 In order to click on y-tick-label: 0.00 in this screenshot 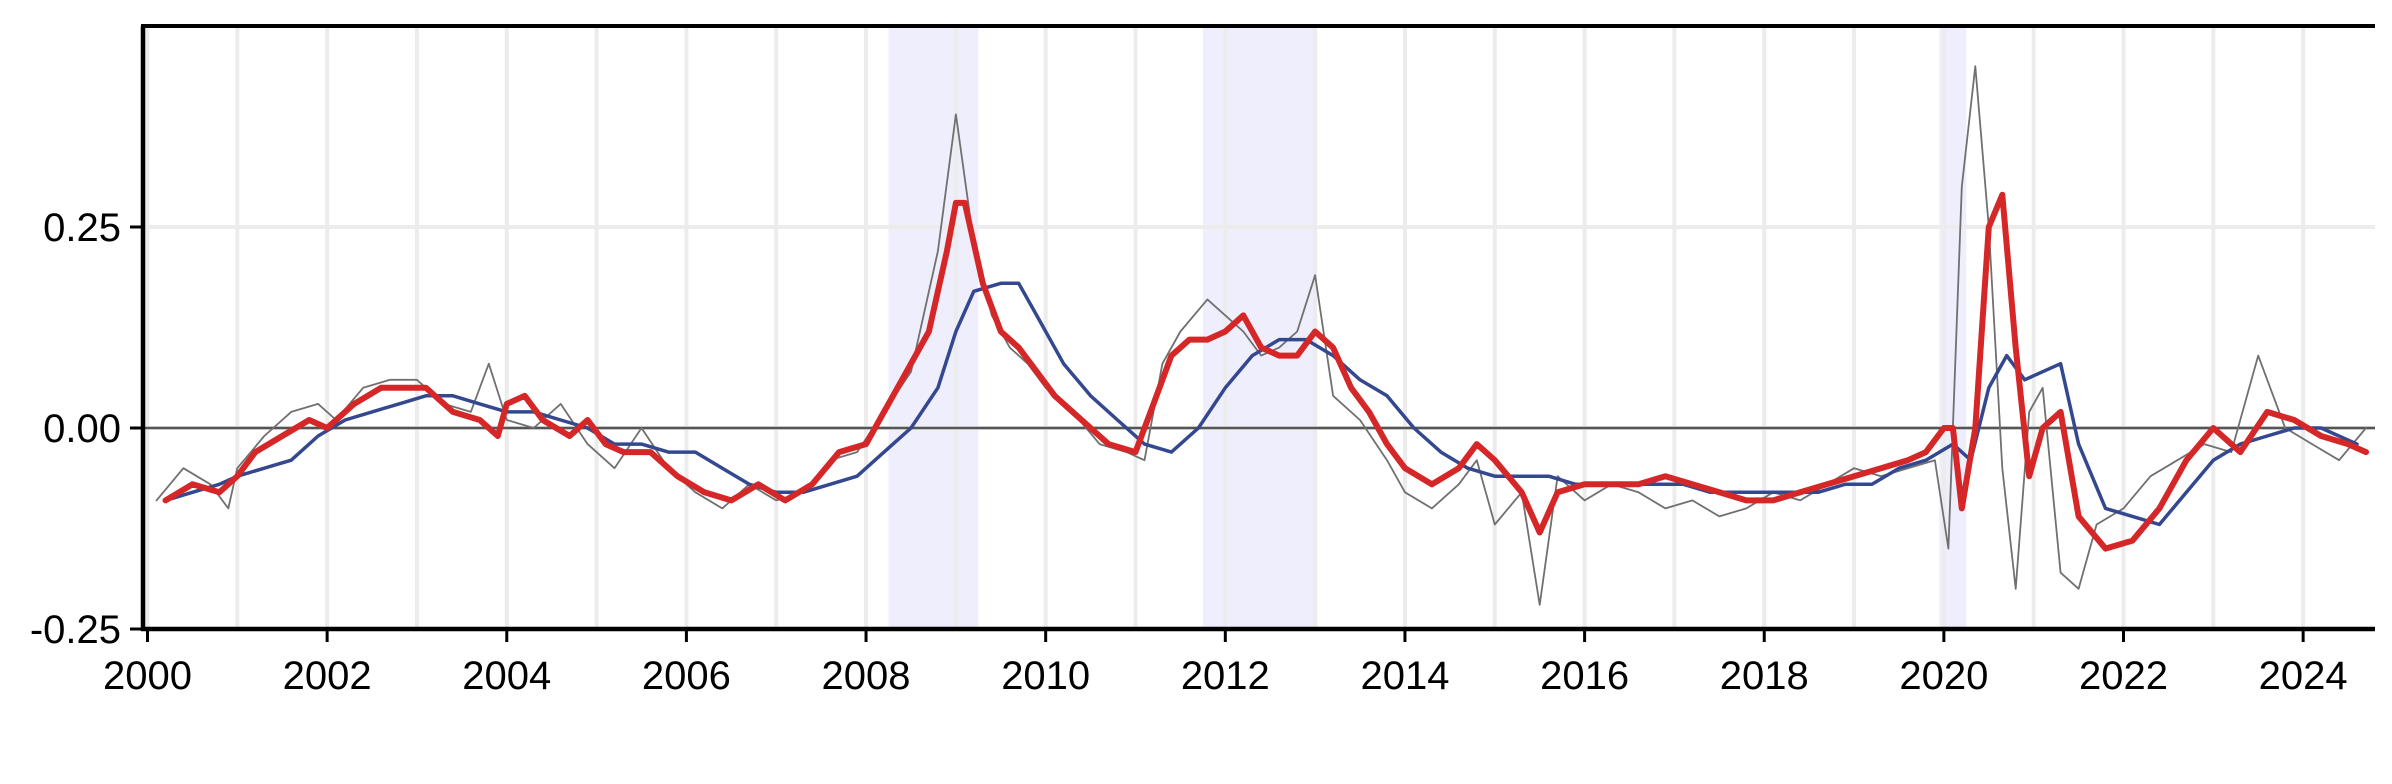, I will do `click(82, 429)`.